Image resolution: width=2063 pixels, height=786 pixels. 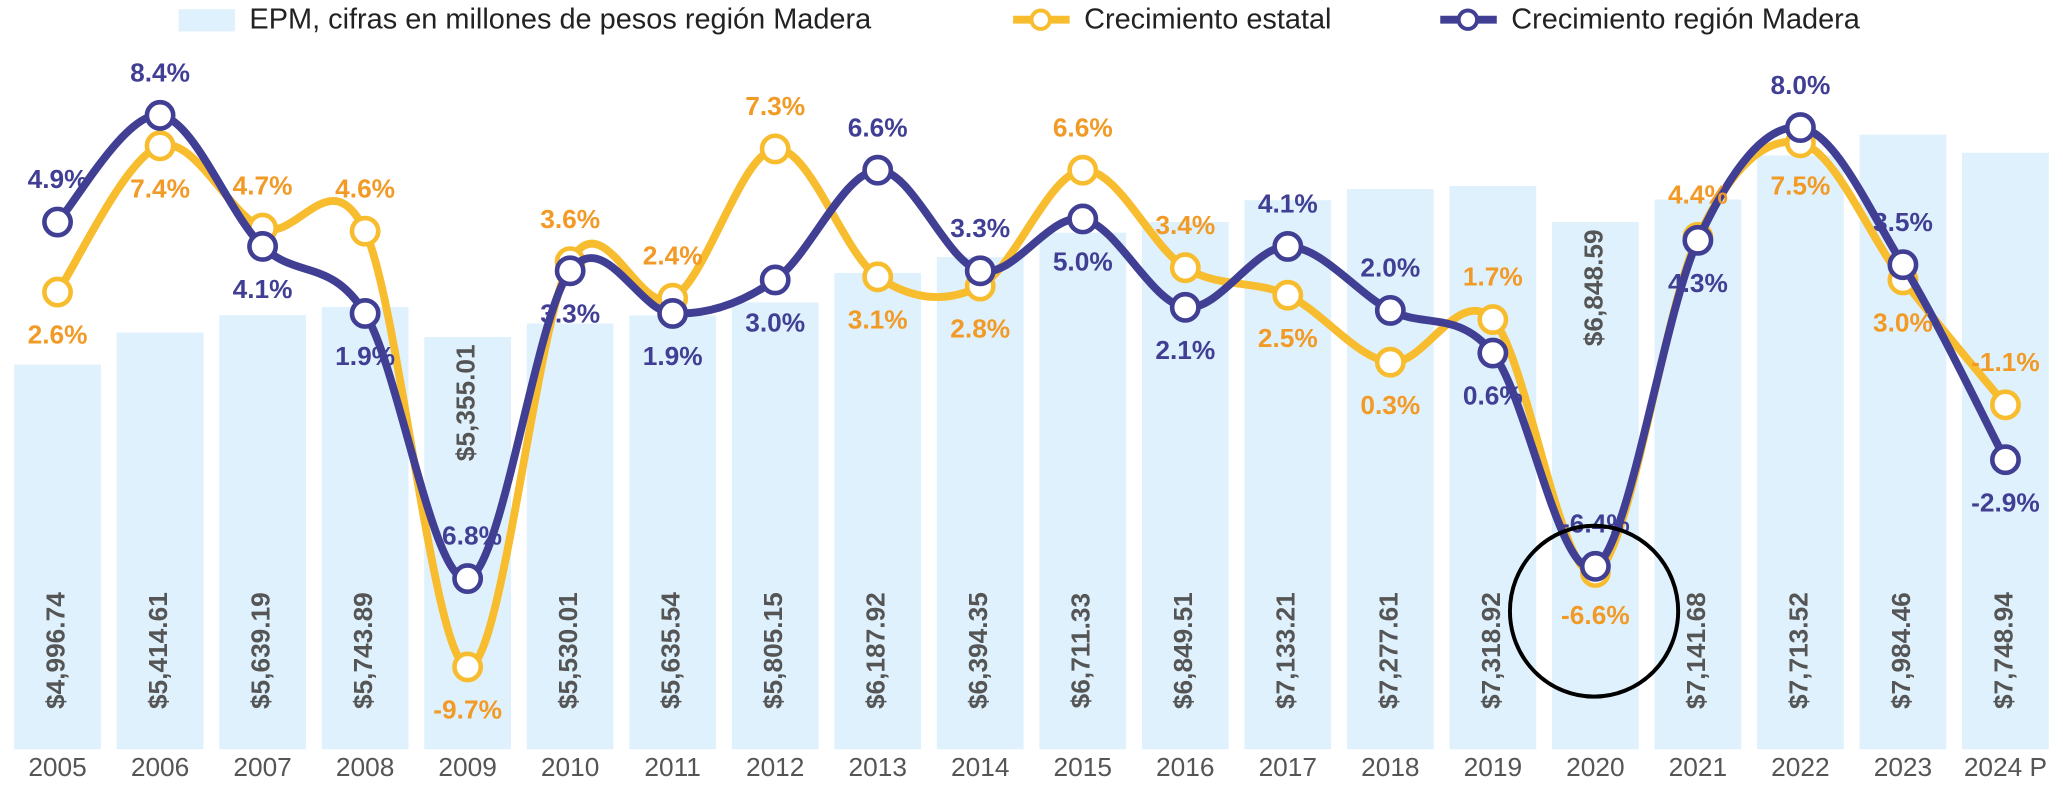 What do you see at coordinates (262, 767) in the screenshot?
I see `x-tick-label: 2007` at bounding box center [262, 767].